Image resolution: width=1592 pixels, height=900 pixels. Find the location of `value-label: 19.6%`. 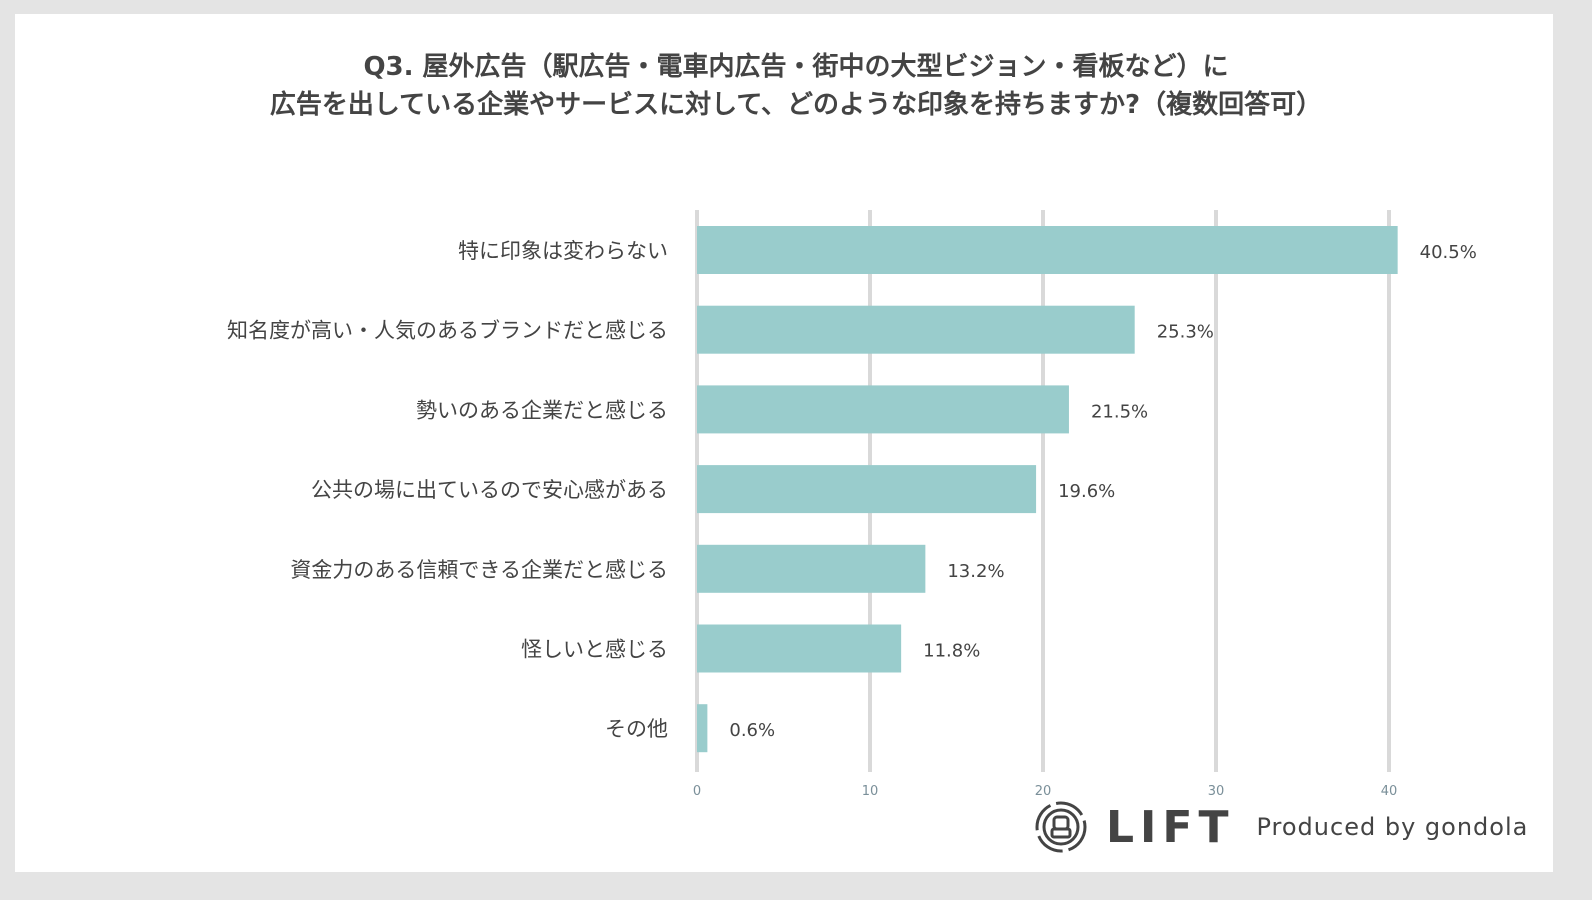

value-label: 19.6% is located at coordinates (1086, 491).